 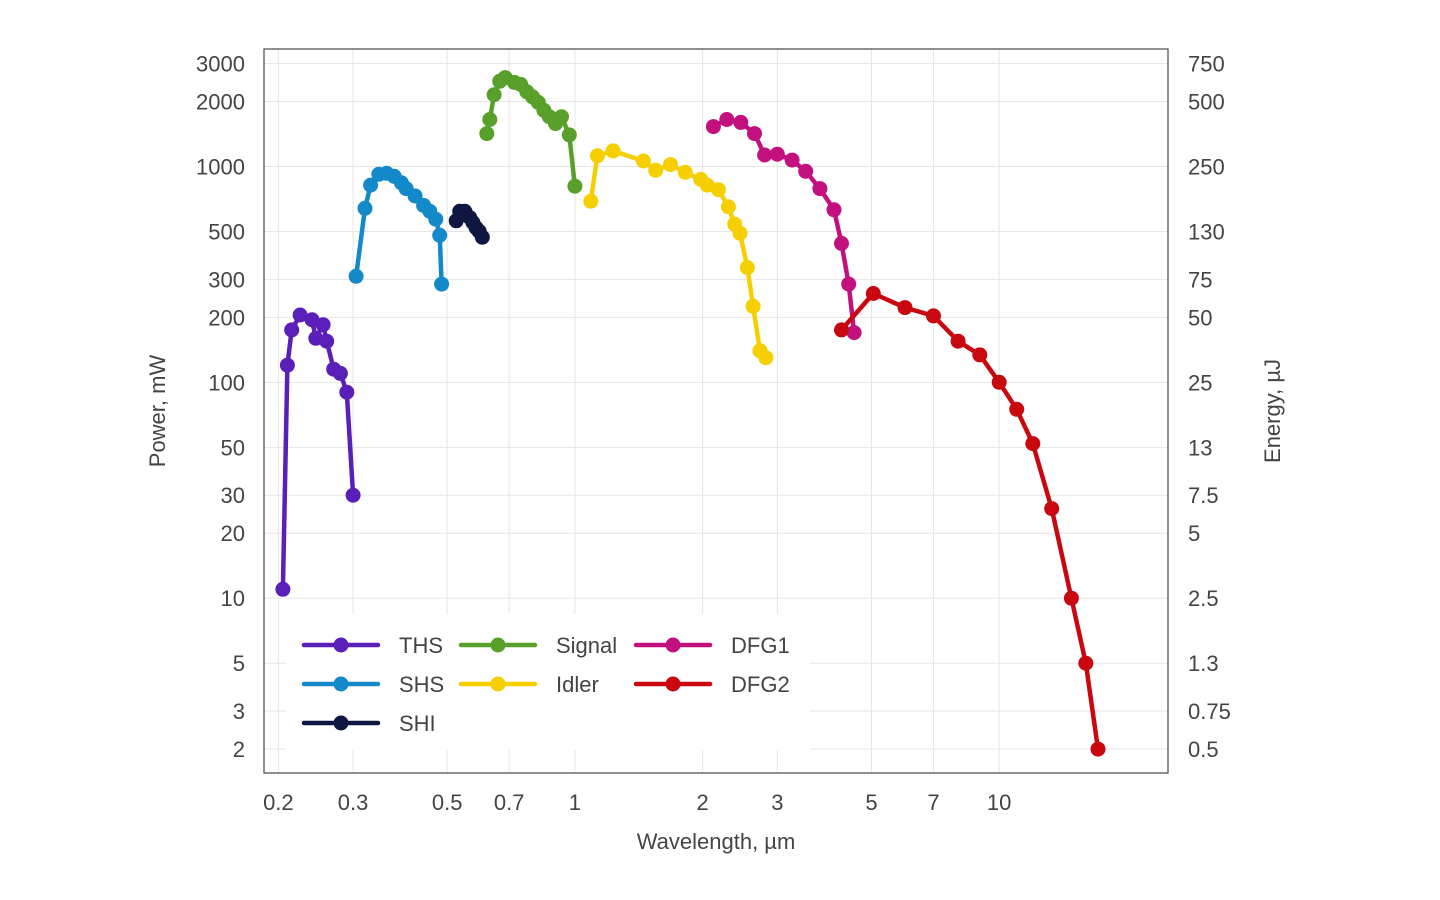 I want to click on series-shs, so click(x=399, y=228).